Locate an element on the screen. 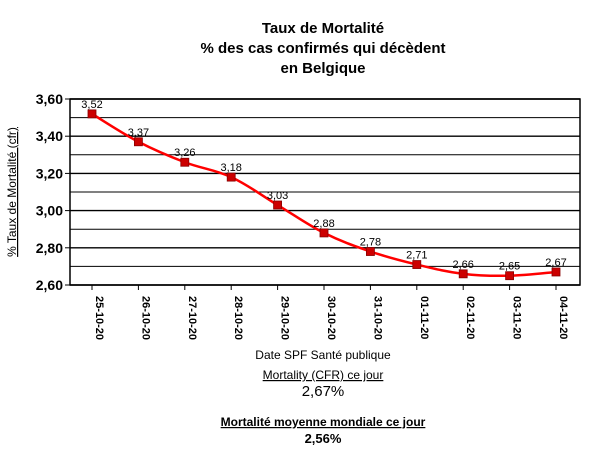 This screenshot has height=465, width=606. x-tick-label: 31-10-20 is located at coordinates (377, 318).